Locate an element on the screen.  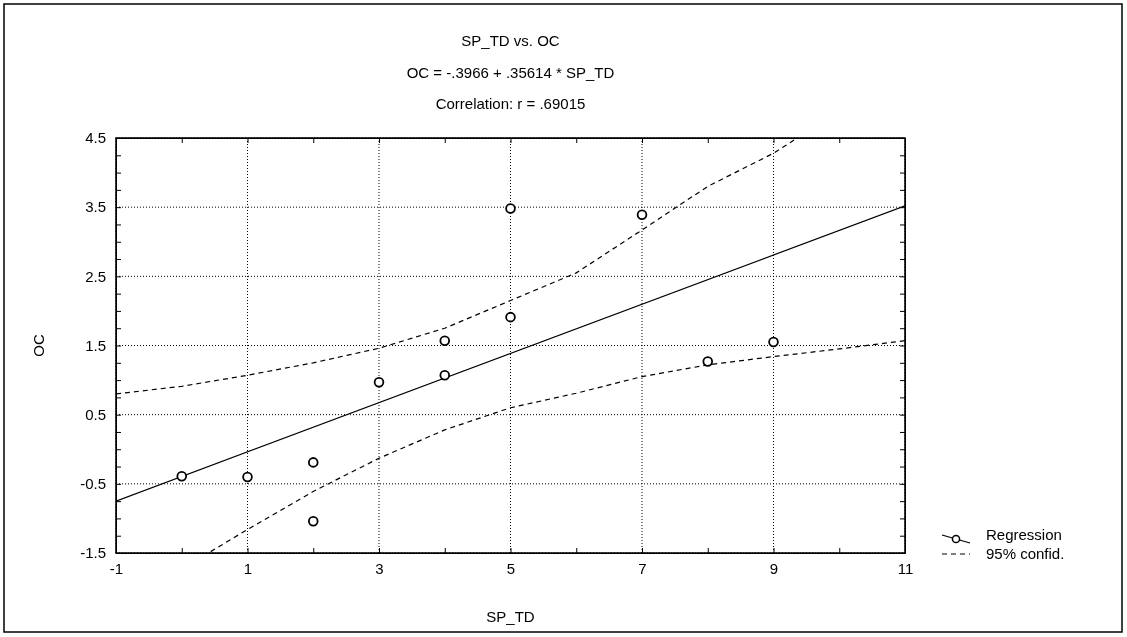
y-tick-label: 3.5 is located at coordinates (95, 207).